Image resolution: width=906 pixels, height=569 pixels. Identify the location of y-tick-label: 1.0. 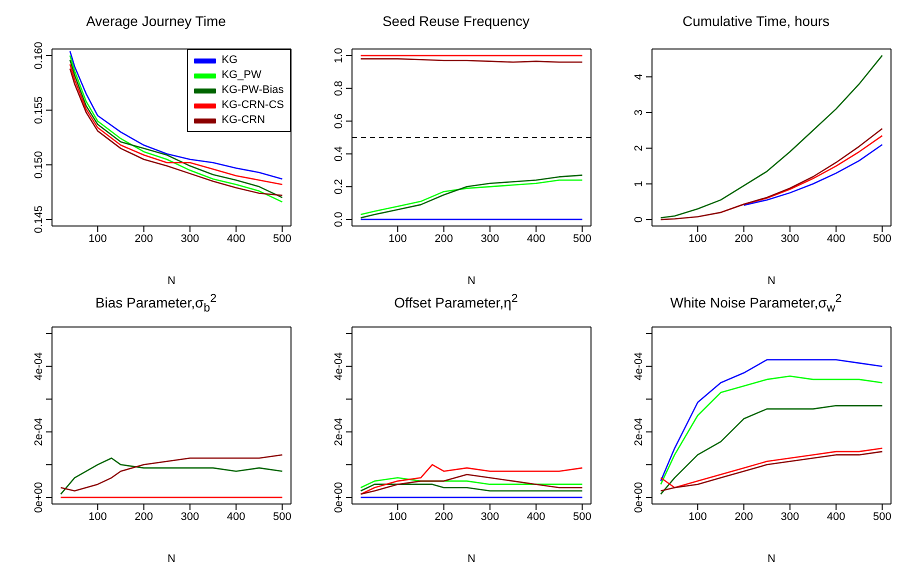
(339, 56).